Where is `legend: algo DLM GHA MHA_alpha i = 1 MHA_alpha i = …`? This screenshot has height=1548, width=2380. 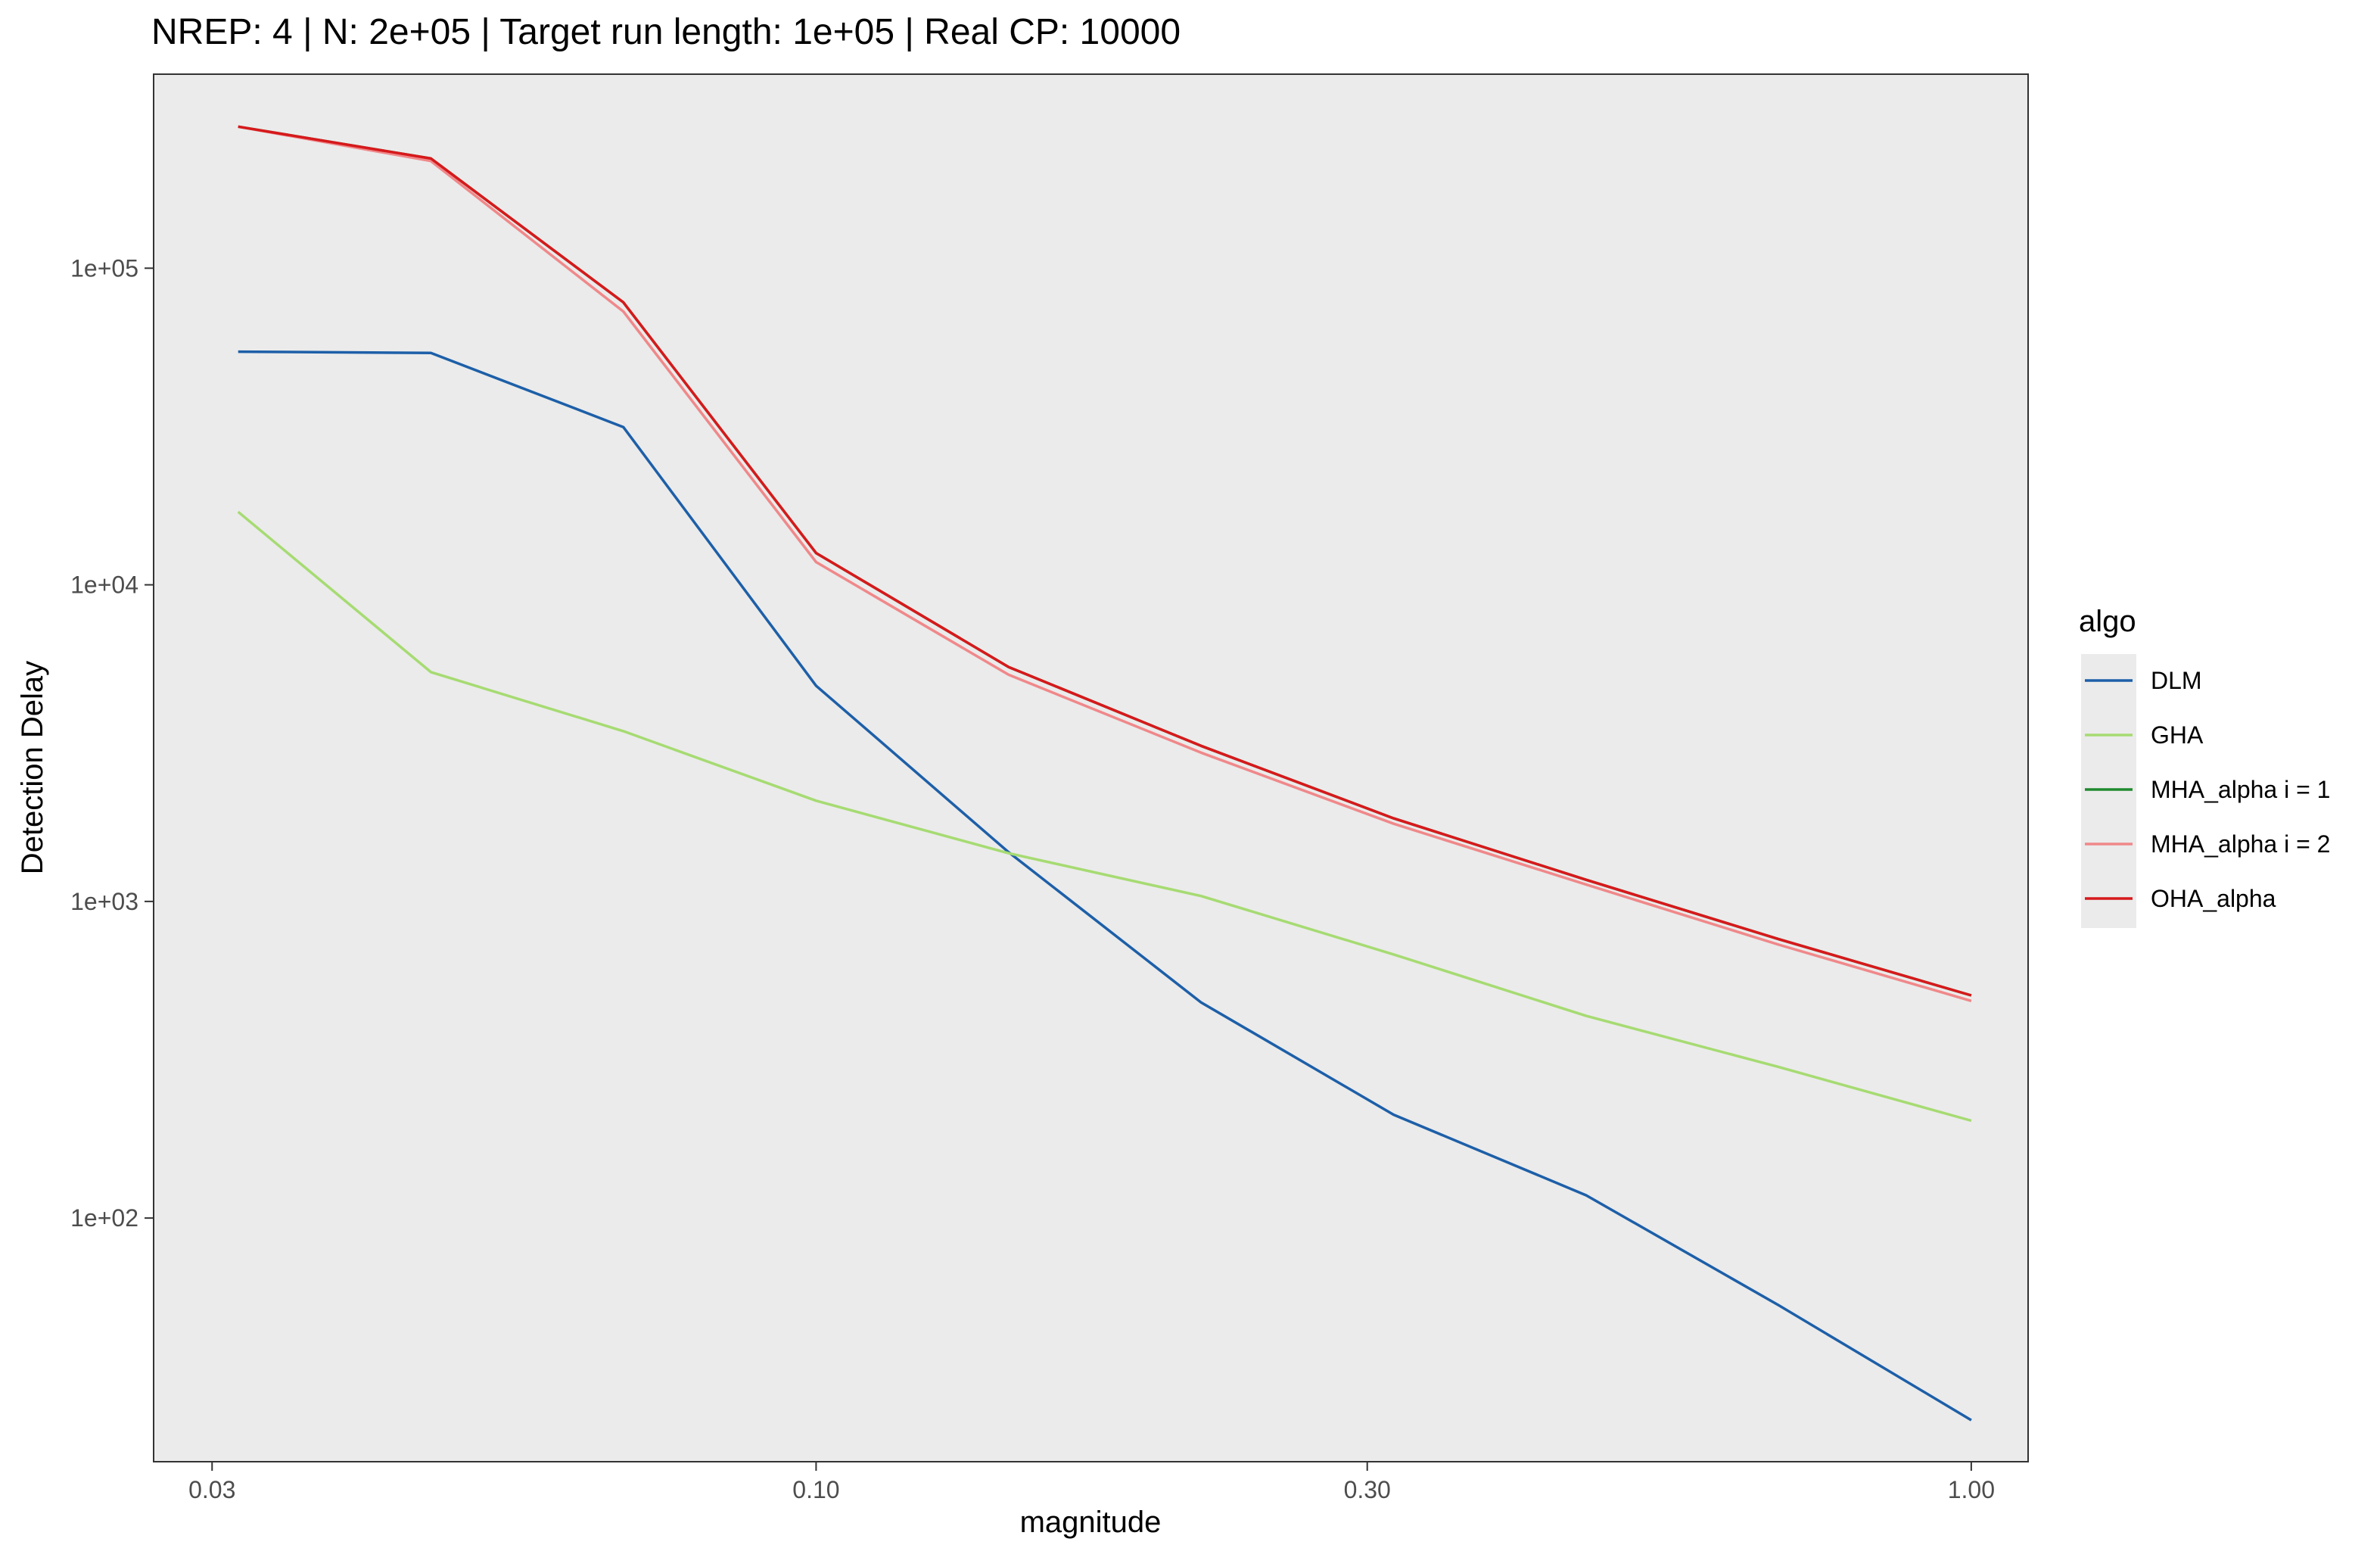
legend: algo DLM GHA MHA_alpha i = 1 MHA_alpha i = … is located at coordinates (2204, 766).